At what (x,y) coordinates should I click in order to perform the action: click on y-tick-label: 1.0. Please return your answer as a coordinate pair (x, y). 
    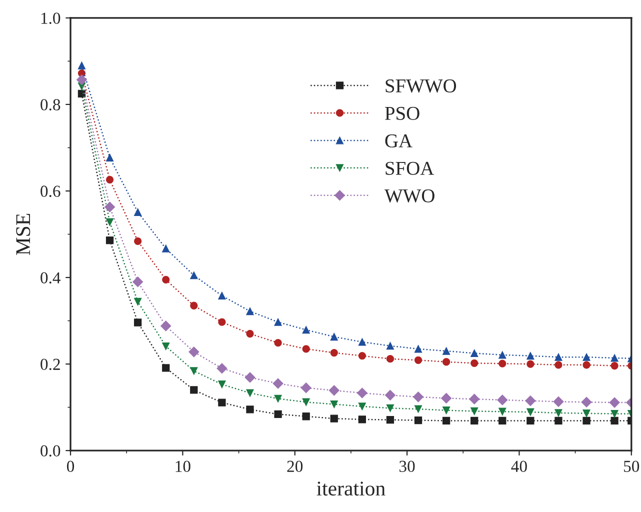
    Looking at the image, I should click on (50, 18).